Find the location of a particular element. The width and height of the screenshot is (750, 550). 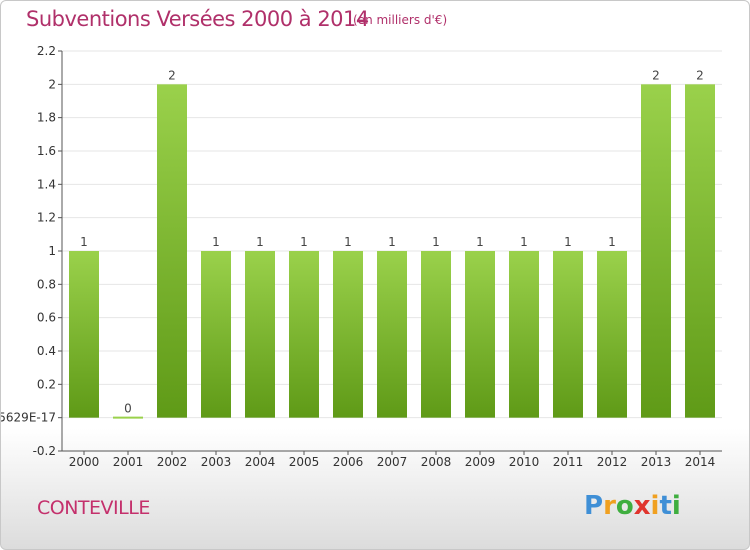

logo-letter: x is located at coordinates (642, 506).